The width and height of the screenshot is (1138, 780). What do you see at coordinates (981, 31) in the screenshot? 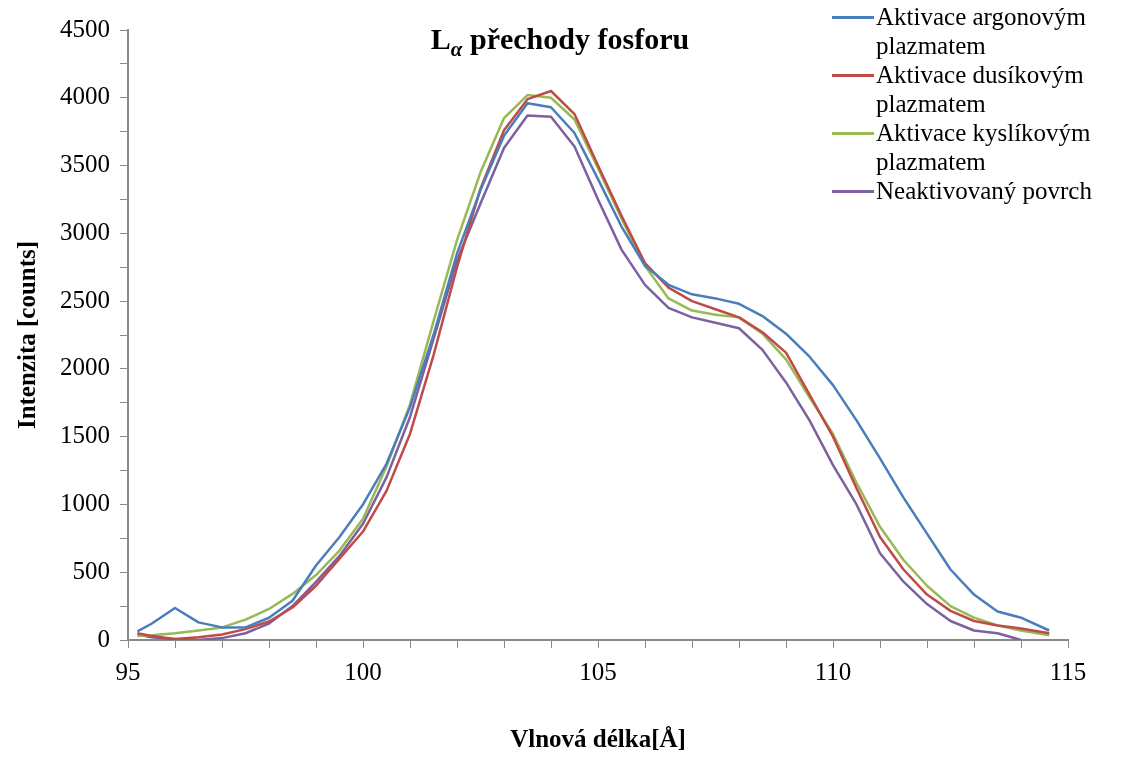
I see `legend-label: Aktivace argonovým plazmatem` at bounding box center [981, 31].